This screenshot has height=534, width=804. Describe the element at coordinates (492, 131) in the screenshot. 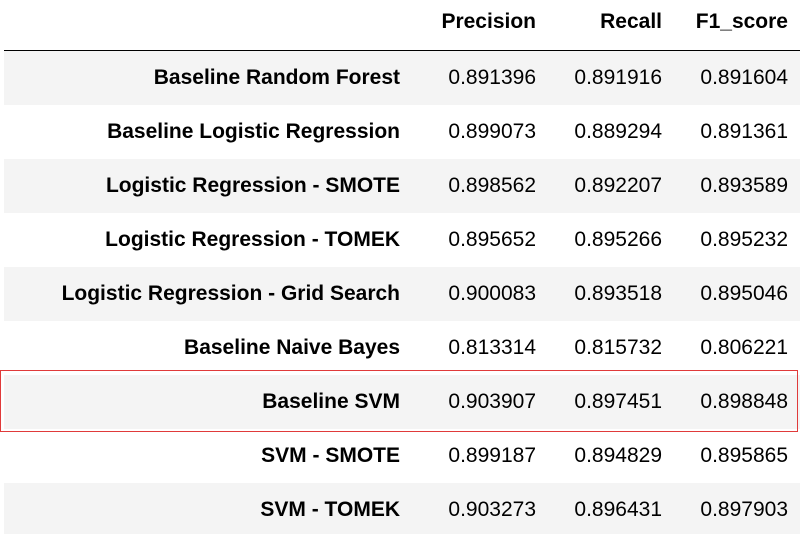

I see `precision-value: 0.899073` at that location.